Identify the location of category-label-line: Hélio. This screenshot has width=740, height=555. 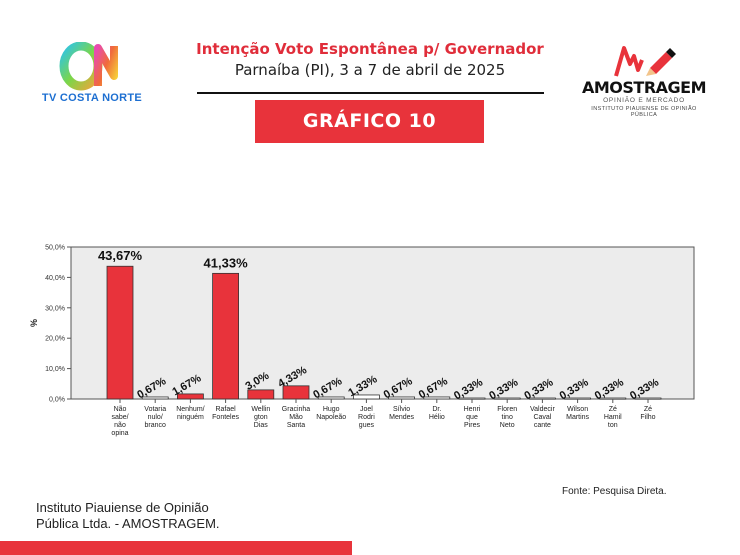
(437, 417).